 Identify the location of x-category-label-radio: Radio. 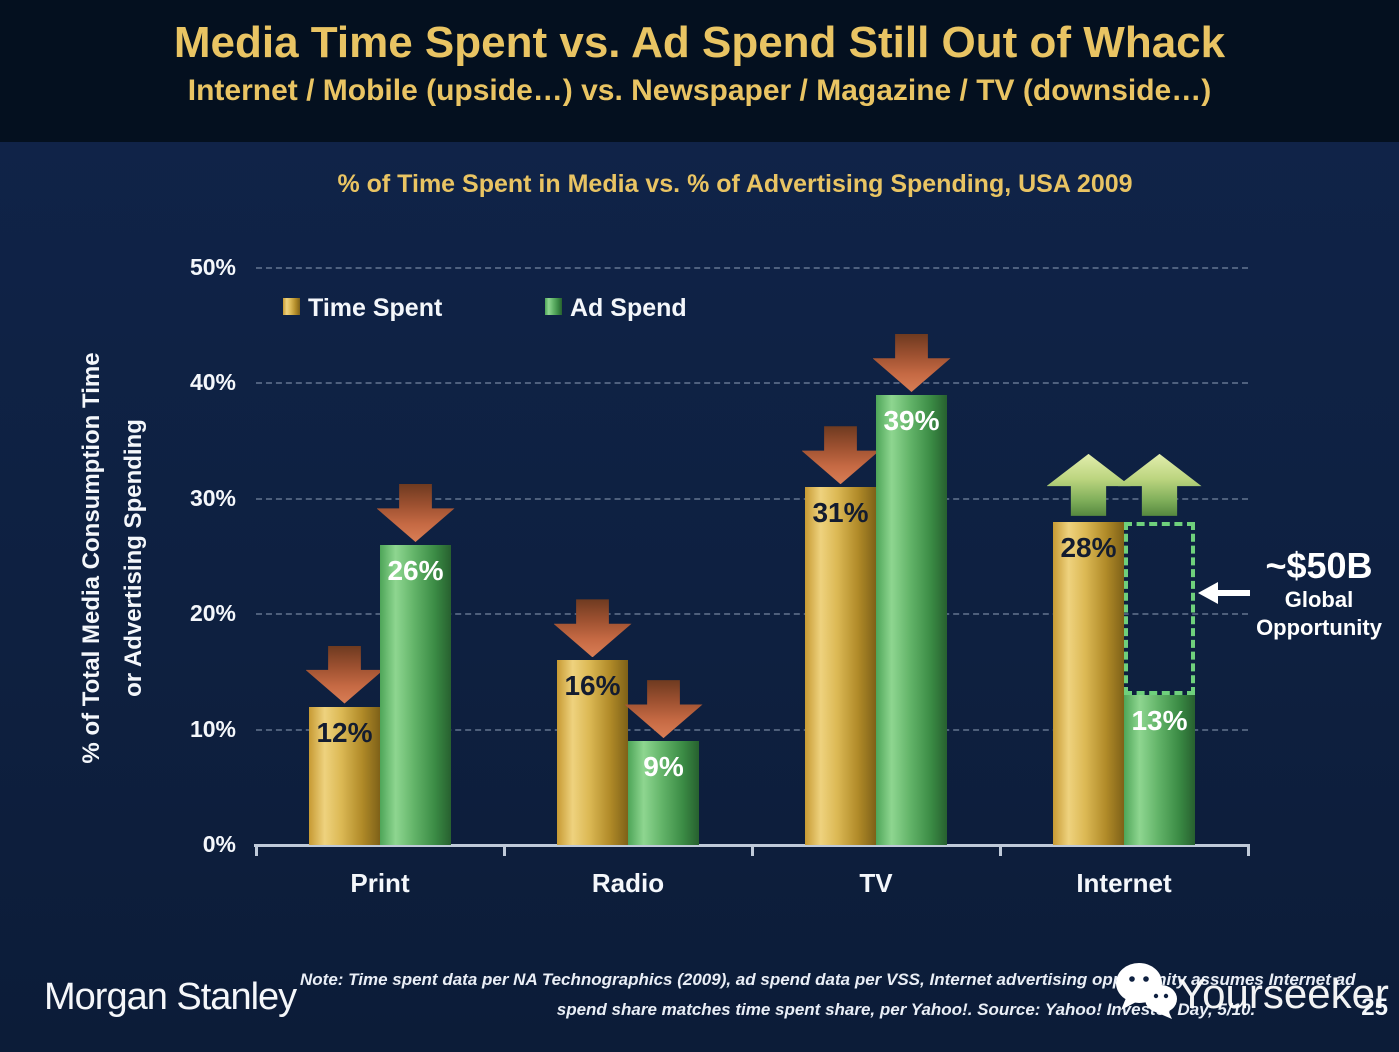
(628, 883).